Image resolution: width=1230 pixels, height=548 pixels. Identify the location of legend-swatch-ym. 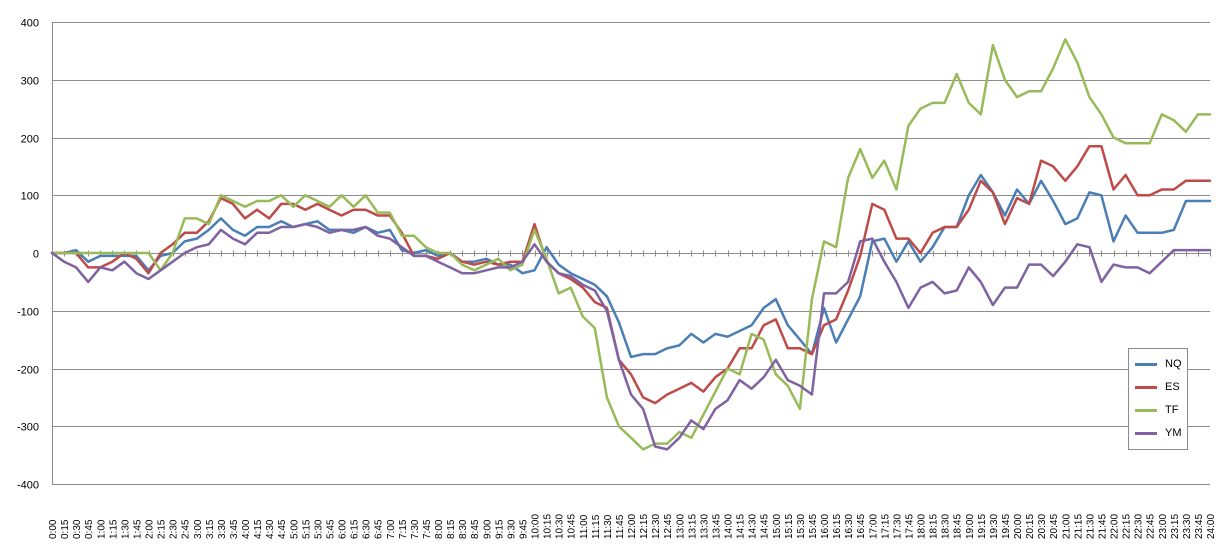
(1146, 433).